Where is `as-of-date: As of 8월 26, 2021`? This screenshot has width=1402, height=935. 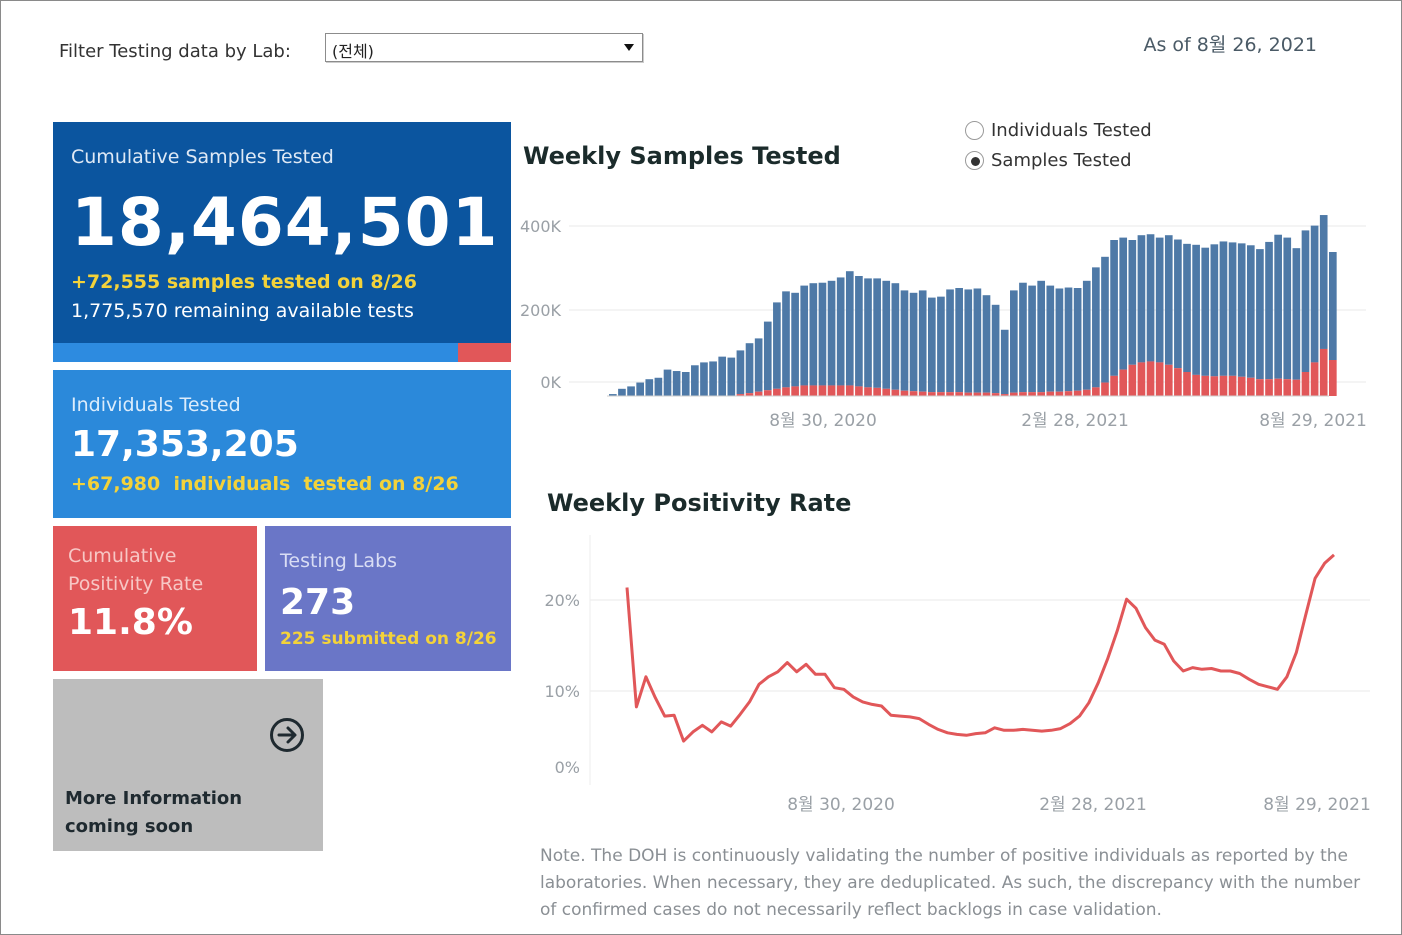
as-of-date: As of 8월 26, 2021 is located at coordinates (1230, 45).